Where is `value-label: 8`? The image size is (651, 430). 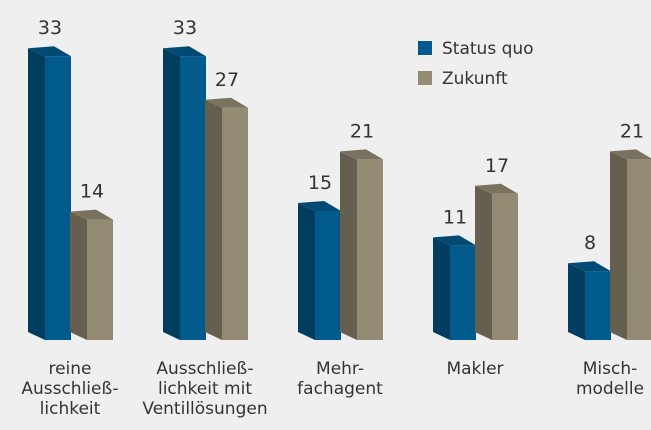 value-label: 8 is located at coordinates (590, 243).